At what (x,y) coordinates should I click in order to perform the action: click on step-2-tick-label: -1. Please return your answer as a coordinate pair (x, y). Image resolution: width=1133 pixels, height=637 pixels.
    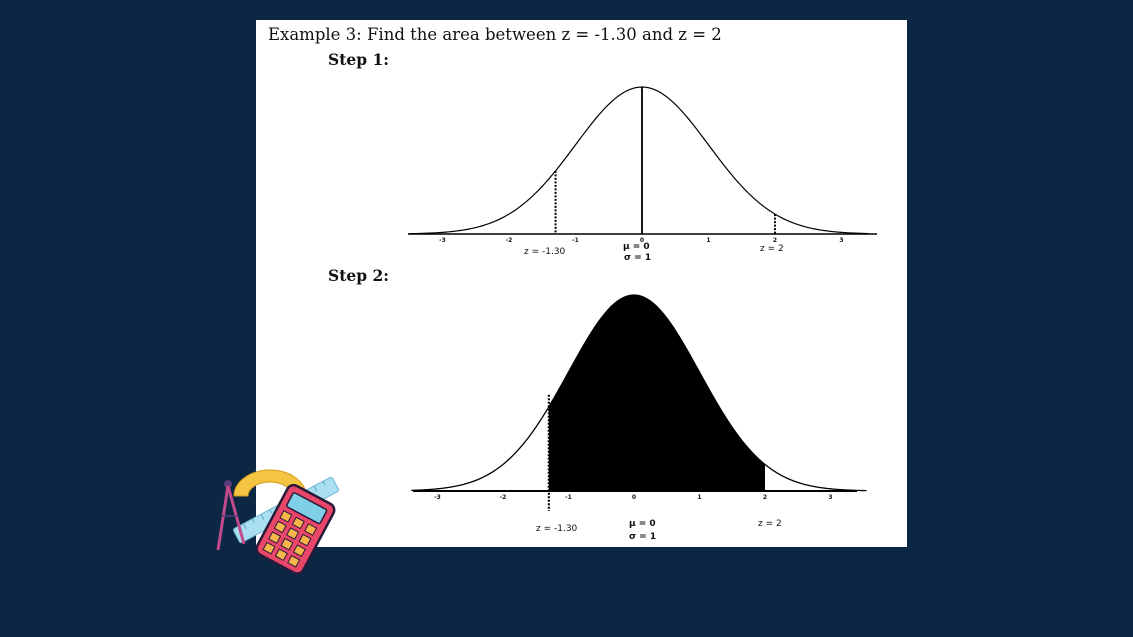
    Looking at the image, I should click on (568, 497).